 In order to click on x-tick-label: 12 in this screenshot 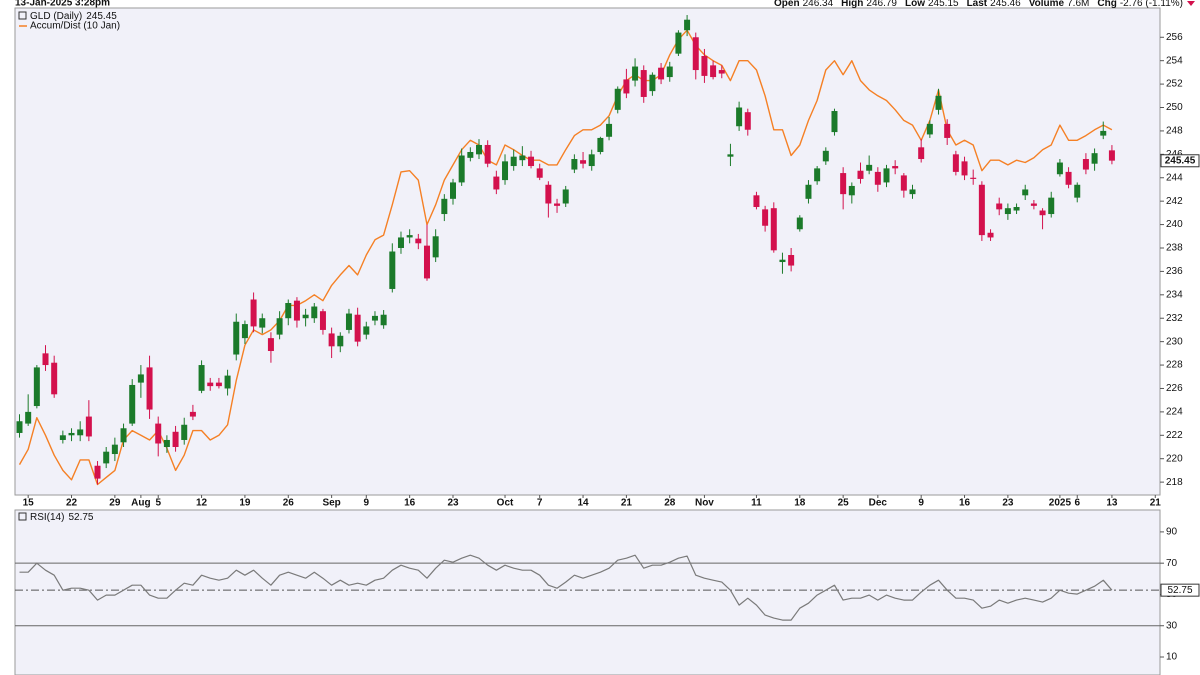, I will do `click(202, 503)`.